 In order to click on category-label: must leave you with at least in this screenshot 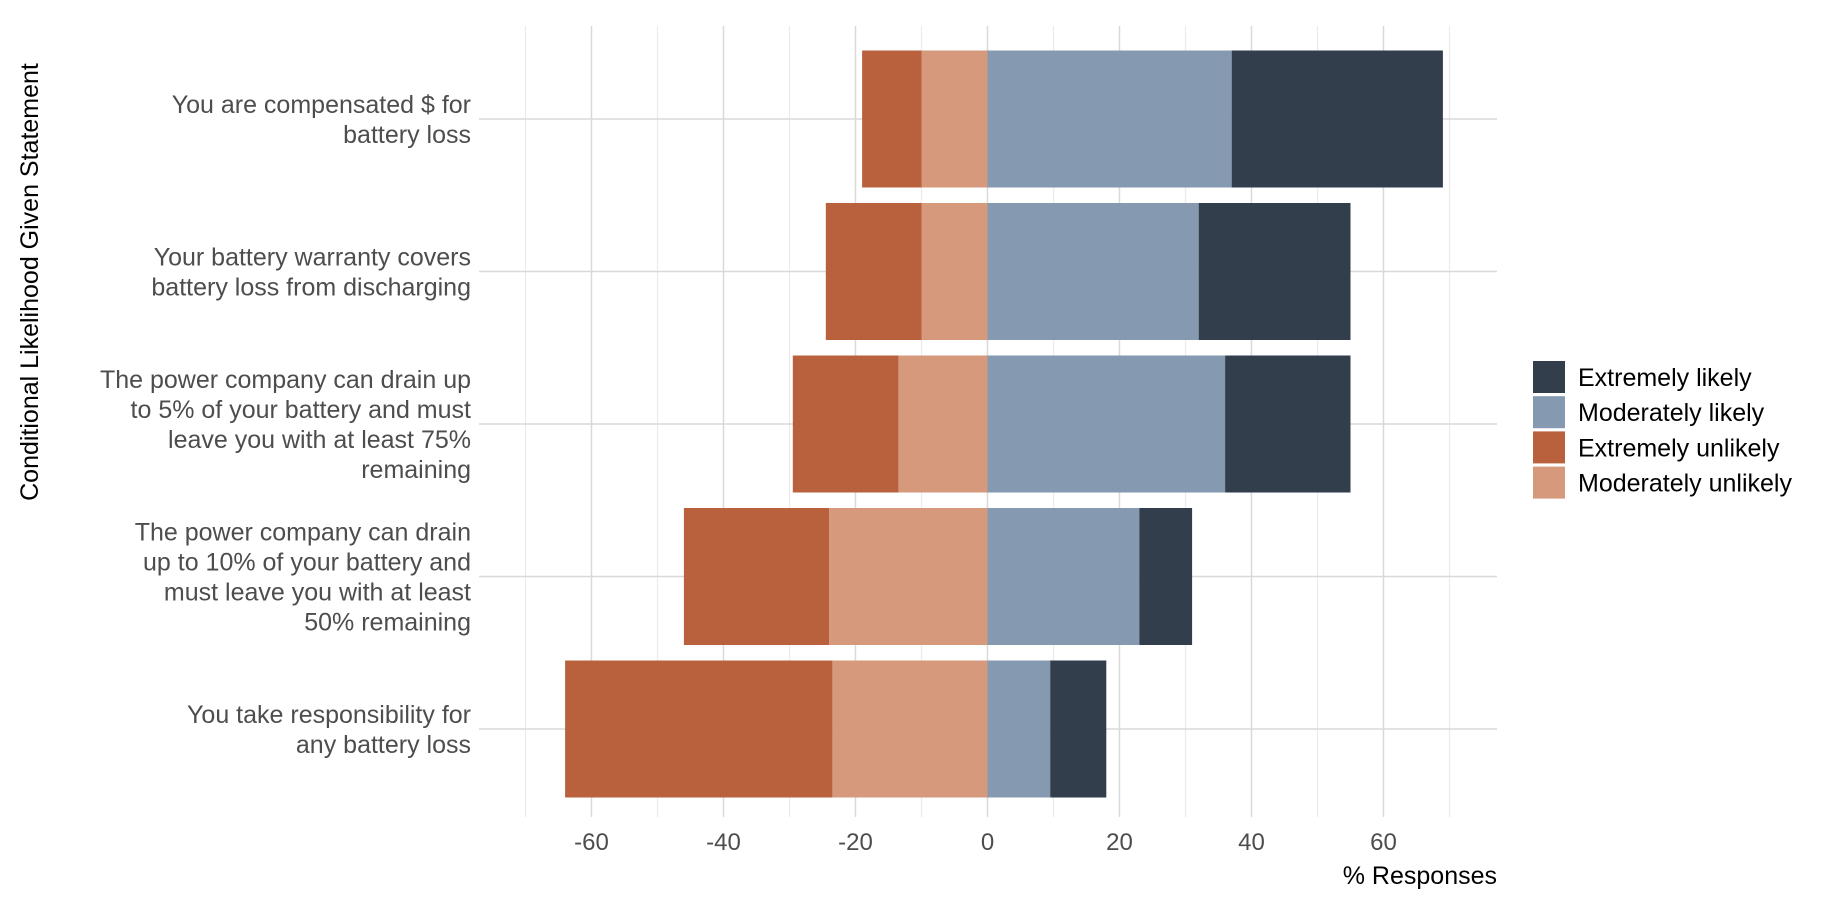, I will do `click(317, 593)`.